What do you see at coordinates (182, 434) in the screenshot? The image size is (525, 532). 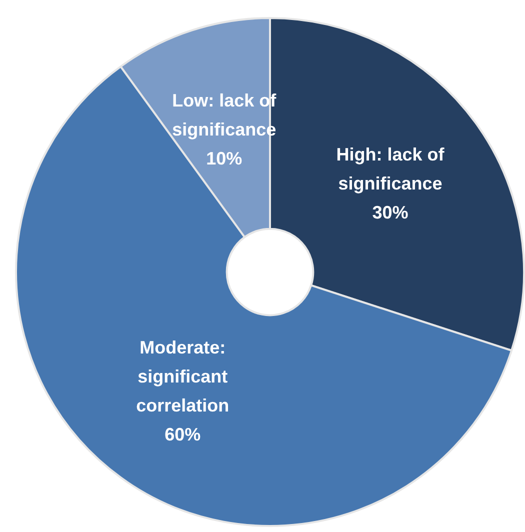 I see `data-label: 60%` at bounding box center [182, 434].